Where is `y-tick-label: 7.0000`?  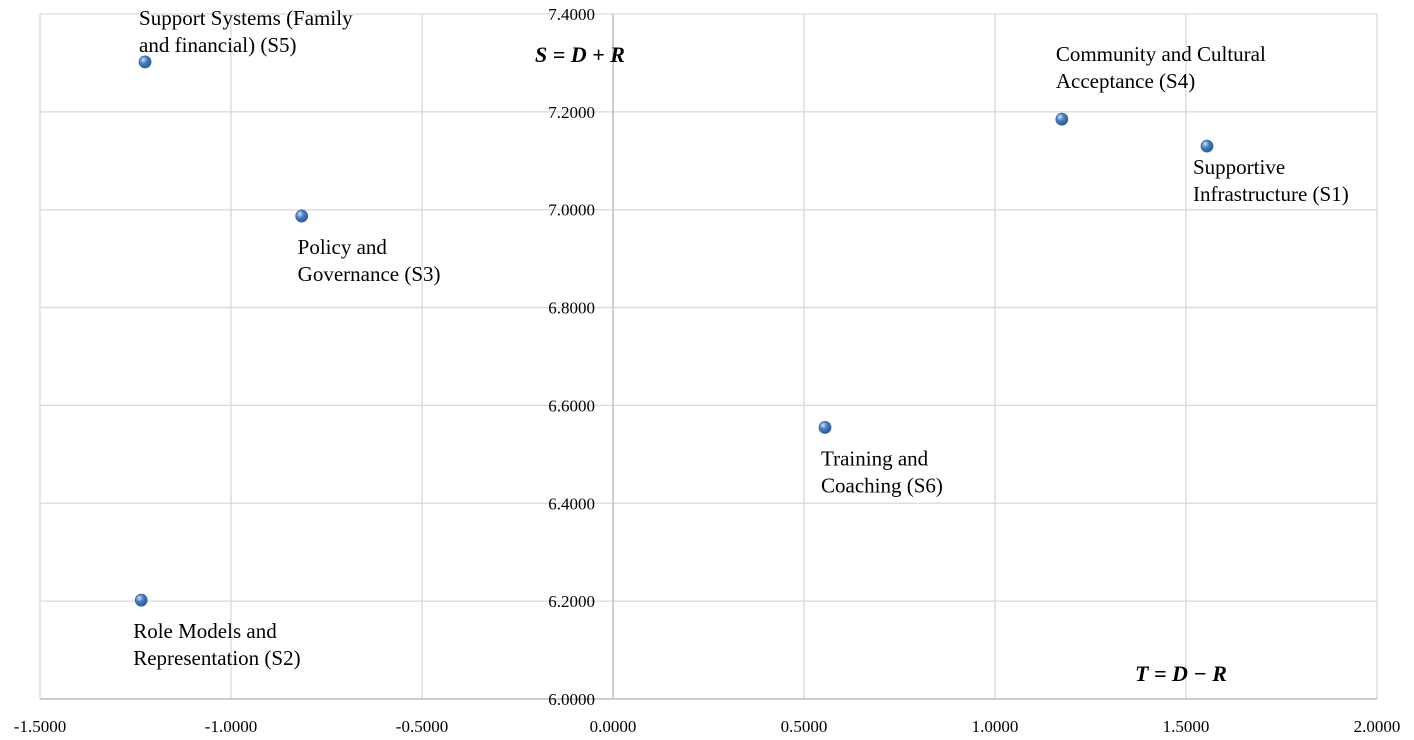
y-tick-label: 7.0000 is located at coordinates (571, 210).